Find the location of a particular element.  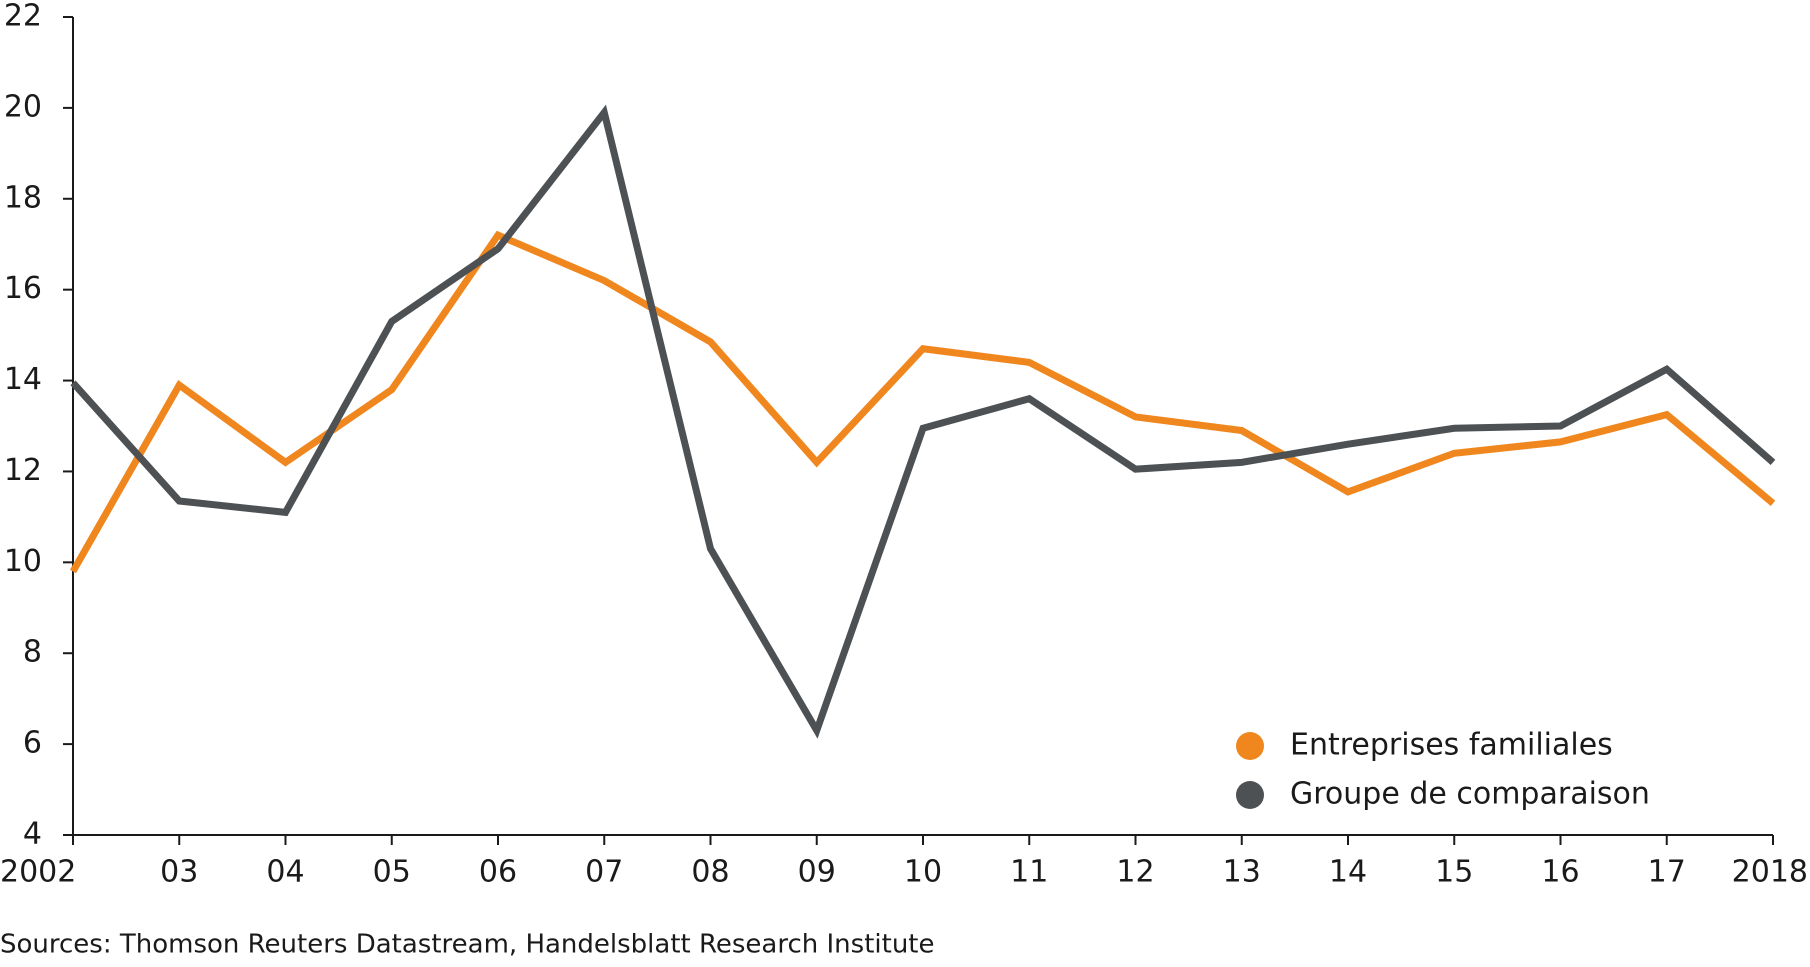

x-tick-label: 08 is located at coordinates (710, 872).